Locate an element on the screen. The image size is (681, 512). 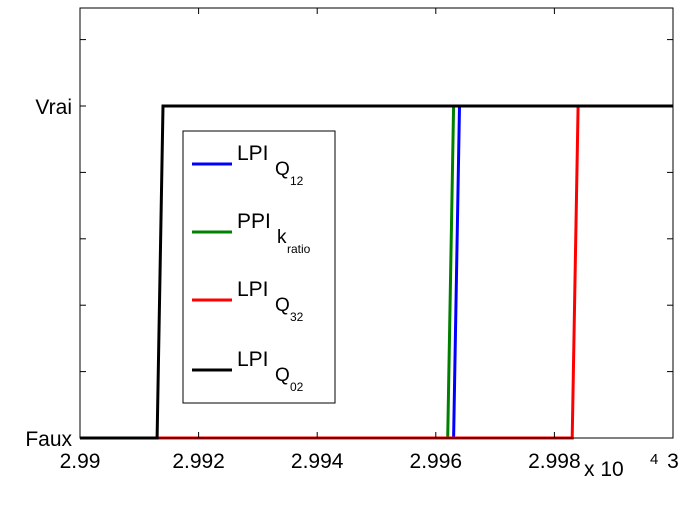
y-tick-label-0: Faux is located at coordinates (48, 439).